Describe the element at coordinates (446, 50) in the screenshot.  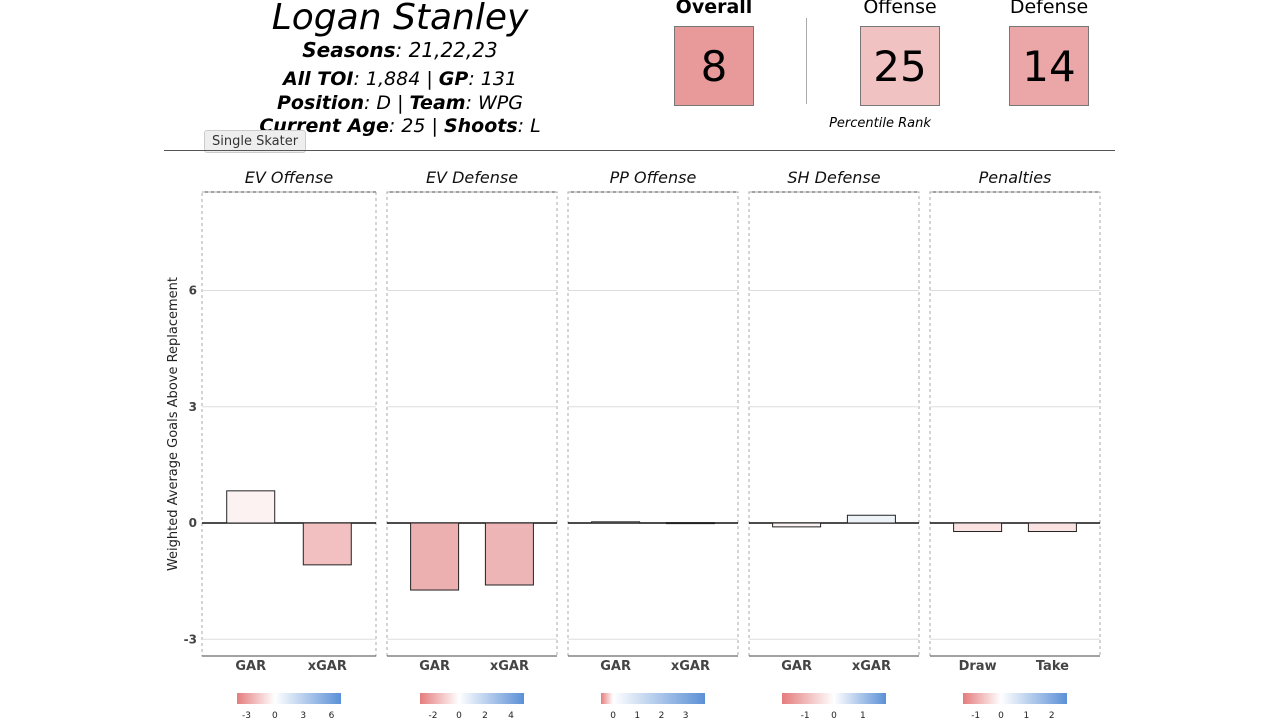
I see `seasons-value: : 21,22,23` at that location.